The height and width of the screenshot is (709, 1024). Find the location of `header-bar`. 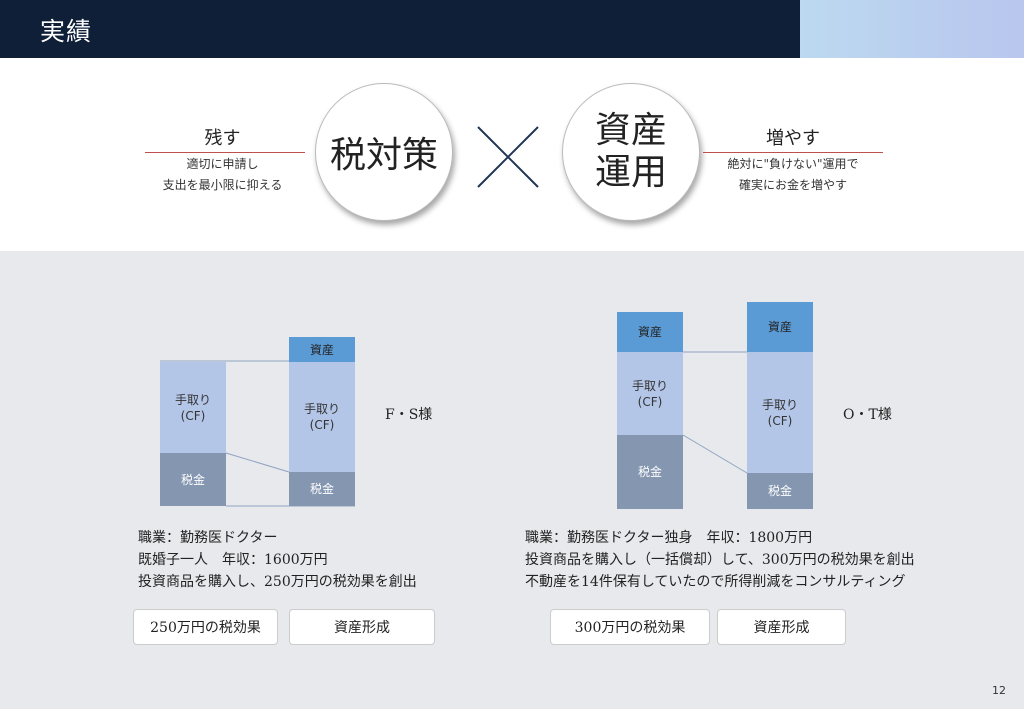

header-bar is located at coordinates (400, 29).